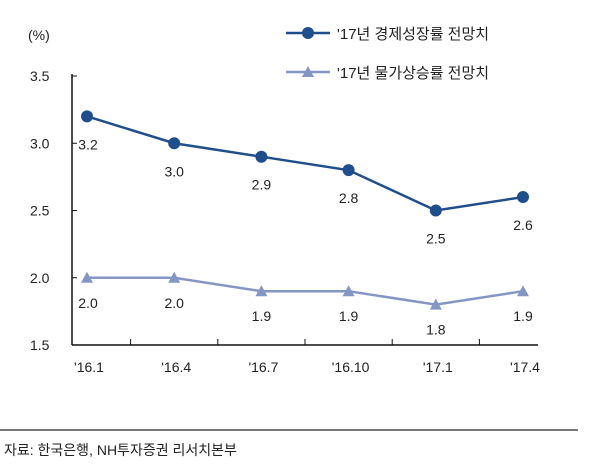 This screenshot has width=600, height=467. Describe the element at coordinates (351, 367) in the screenshot. I see `x-tick-label: '16.10` at that location.